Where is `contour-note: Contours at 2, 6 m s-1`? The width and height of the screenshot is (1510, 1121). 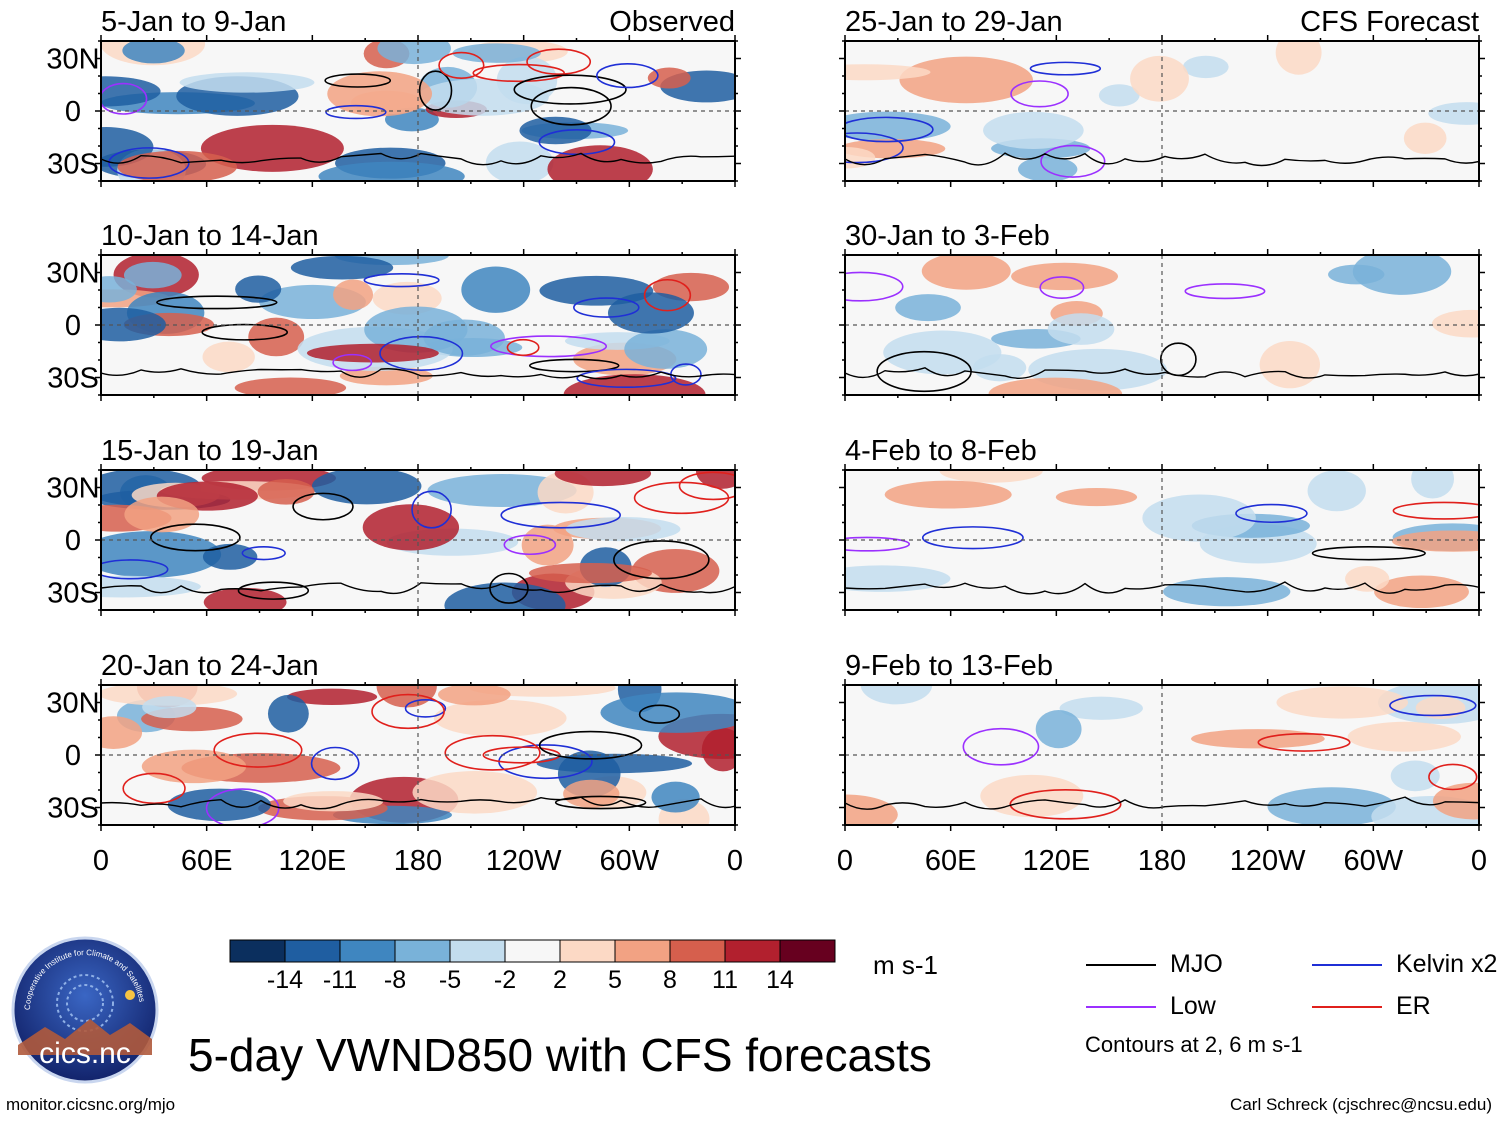
contour-note: Contours at 2, 6 m s-1 is located at coordinates (1194, 1044).